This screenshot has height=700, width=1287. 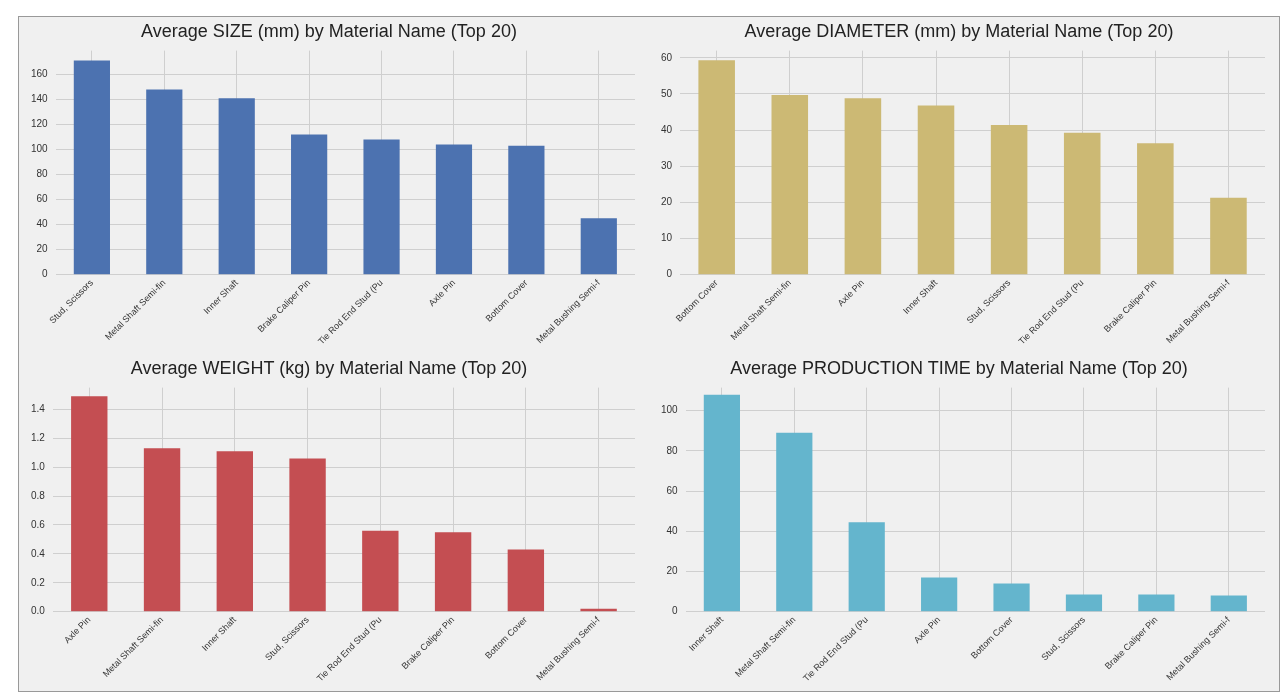 What do you see at coordinates (40, 124) in the screenshot?
I see `y-tick-label: 120` at bounding box center [40, 124].